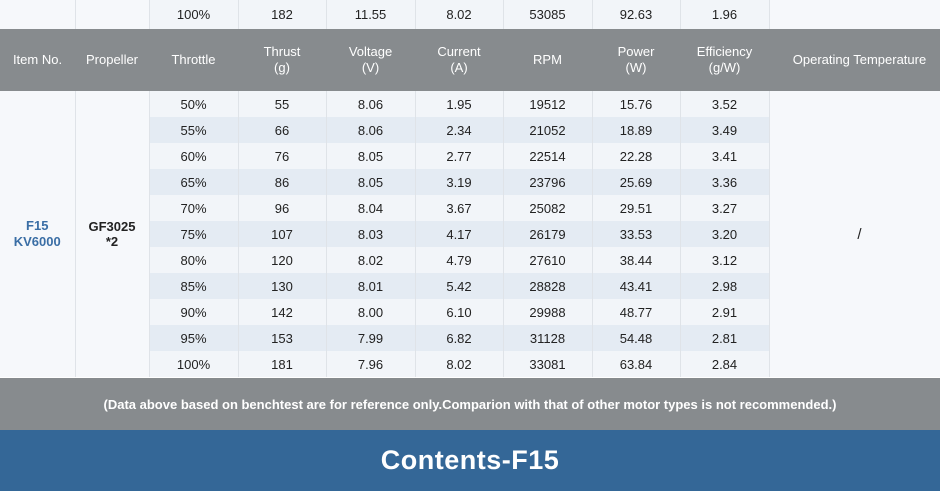  What do you see at coordinates (282, 312) in the screenshot?
I see `thrust-cell: 142` at bounding box center [282, 312].